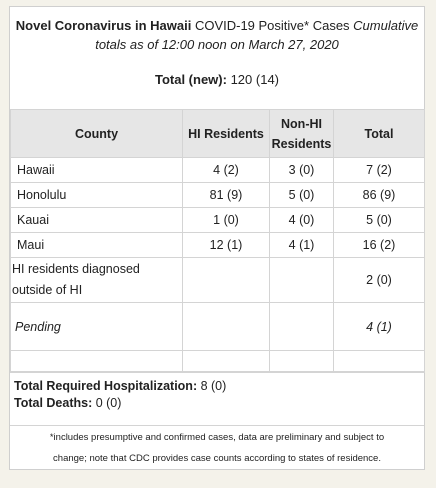 Image resolution: width=436 pixels, height=488 pixels. I want to click on total-cell: 7 (2), so click(379, 170).